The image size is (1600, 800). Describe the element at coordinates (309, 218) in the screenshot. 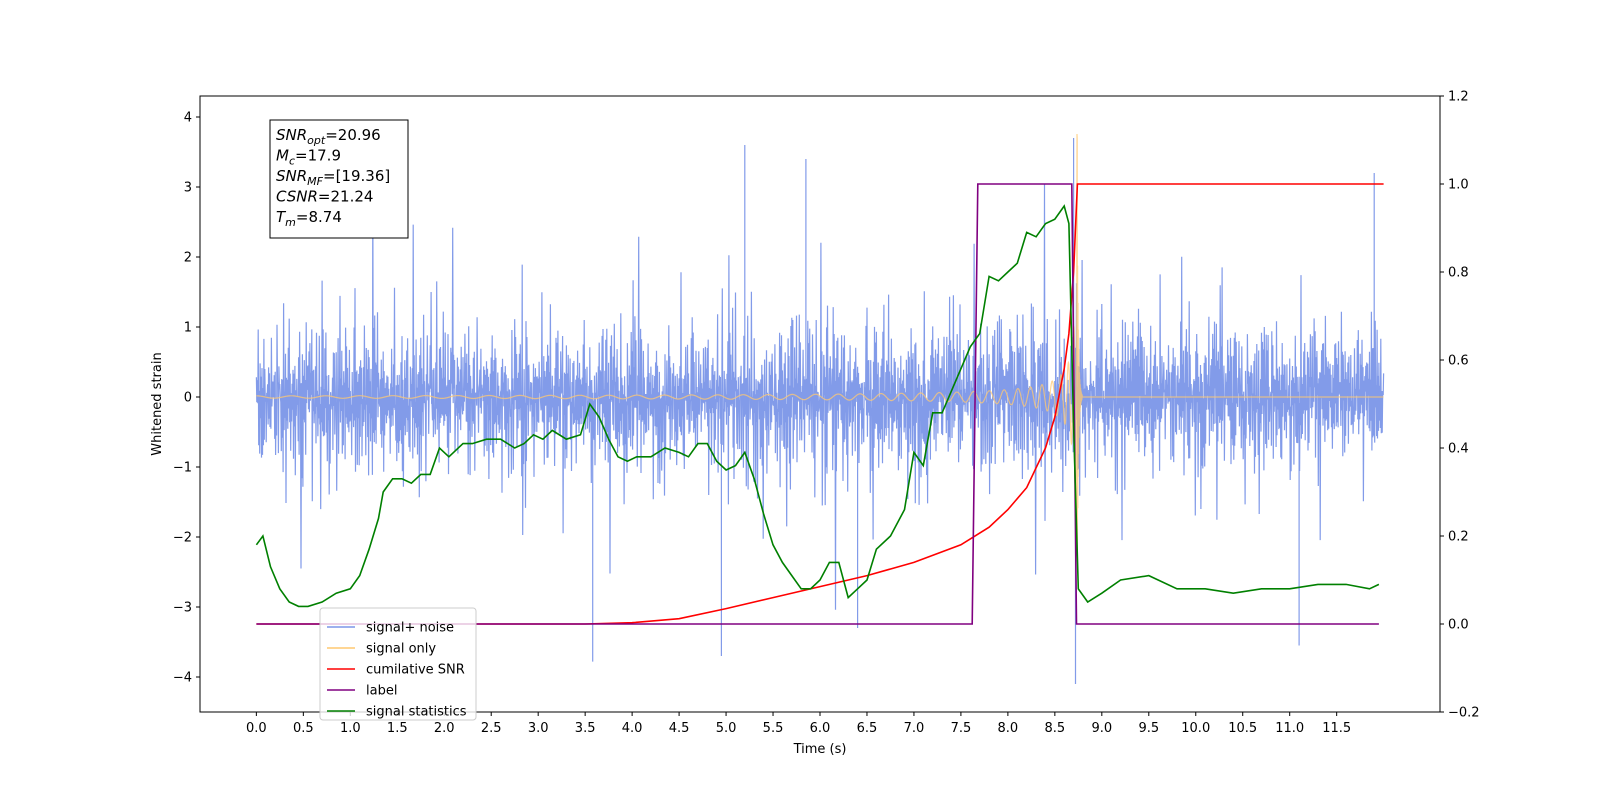

I see `info-line: Tm=8.74` at that location.